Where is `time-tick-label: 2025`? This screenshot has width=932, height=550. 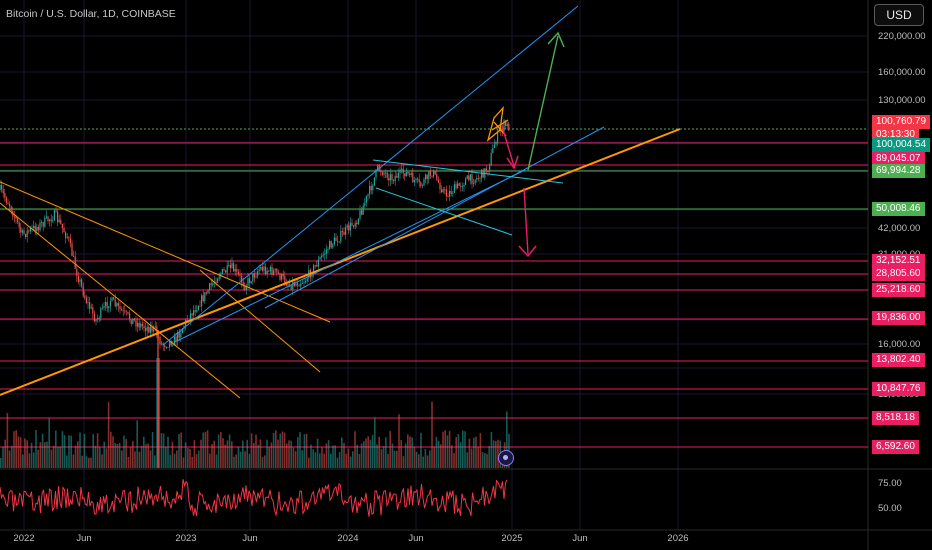
time-tick-label: 2025 is located at coordinates (511, 538).